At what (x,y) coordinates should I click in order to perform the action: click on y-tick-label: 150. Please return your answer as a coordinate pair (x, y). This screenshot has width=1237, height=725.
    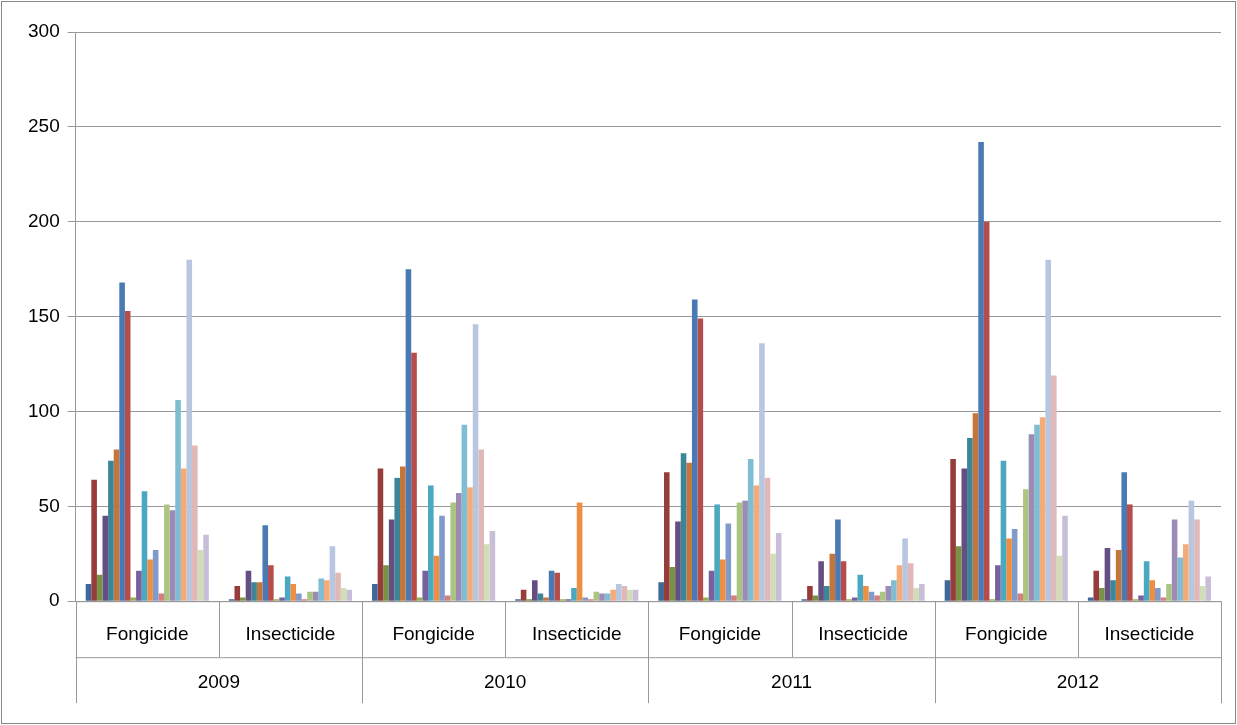
    Looking at the image, I should click on (44, 315).